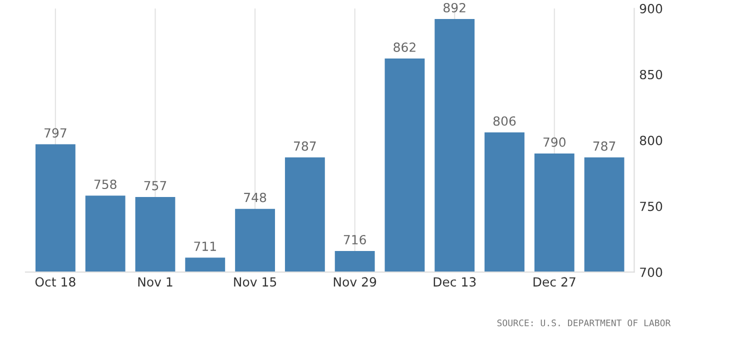  Describe the element at coordinates (155, 282) in the screenshot. I see `x-tick-label: Nov 1` at that location.